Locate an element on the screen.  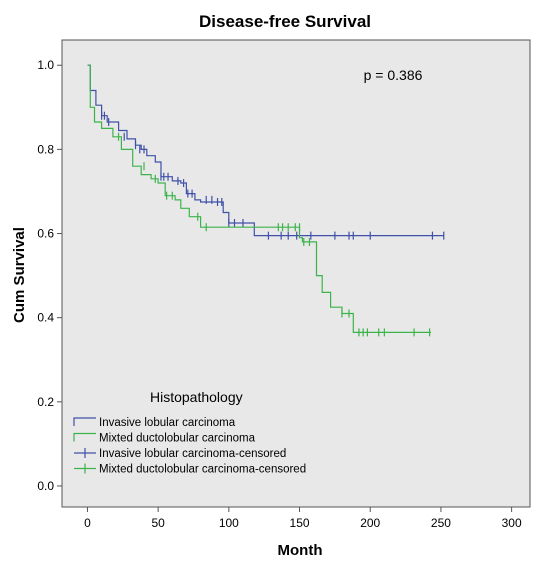
x-tick-label: 250 is located at coordinates (441, 523).